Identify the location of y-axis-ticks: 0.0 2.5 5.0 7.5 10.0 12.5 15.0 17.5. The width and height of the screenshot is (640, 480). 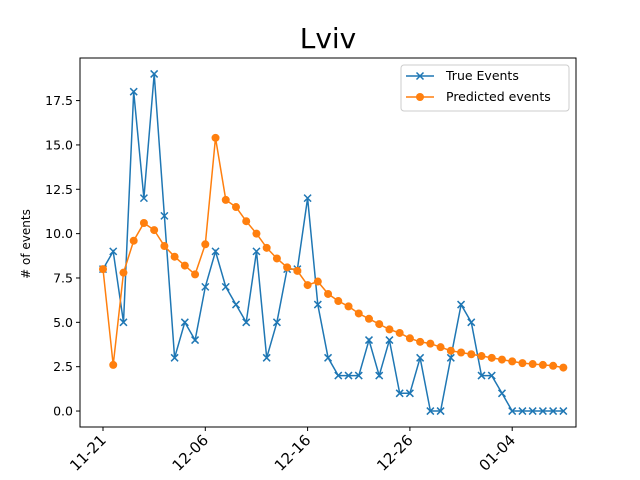
(62, 256).